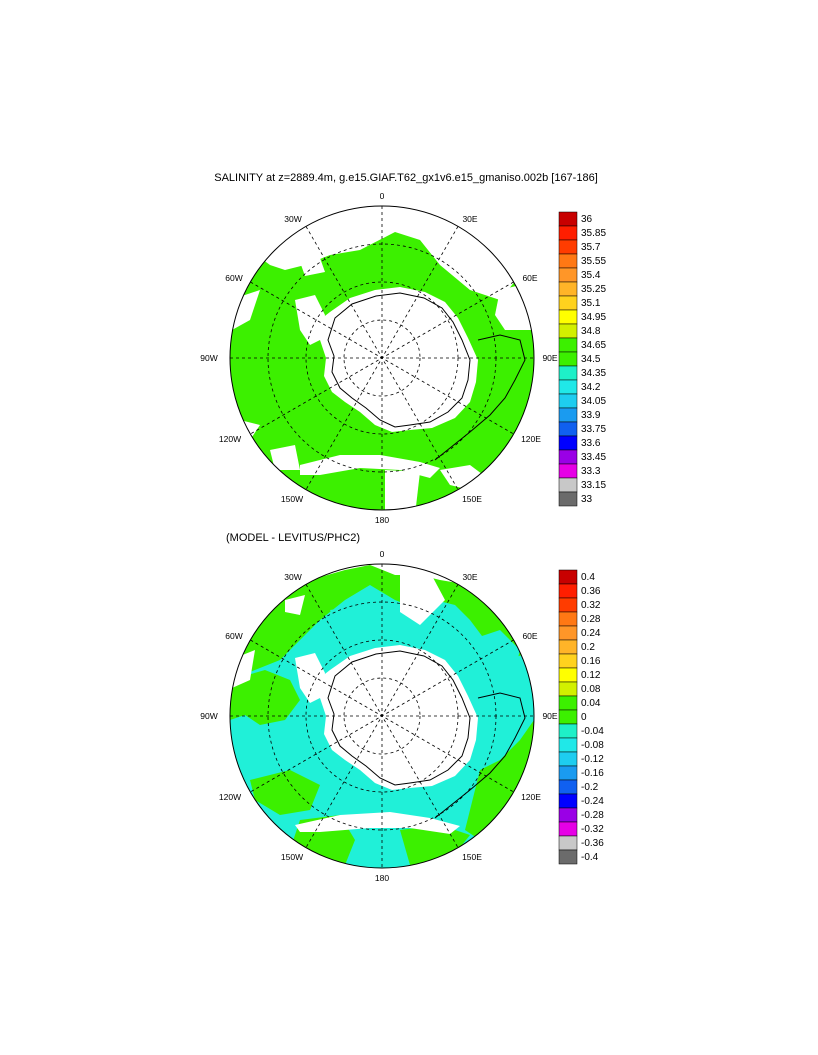 The height and width of the screenshot is (1055, 818). Describe the element at coordinates (593, 345) in the screenshot. I see `colorbar-label: 34.65` at that location.